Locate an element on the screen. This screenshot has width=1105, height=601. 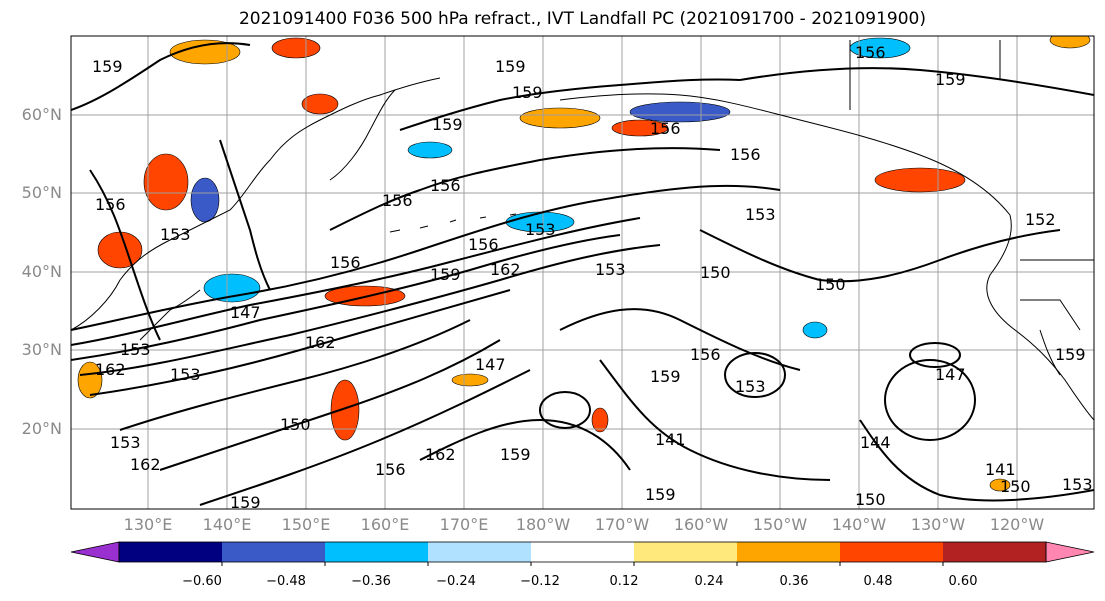
lon-label: 160°W is located at coordinates (701, 524).